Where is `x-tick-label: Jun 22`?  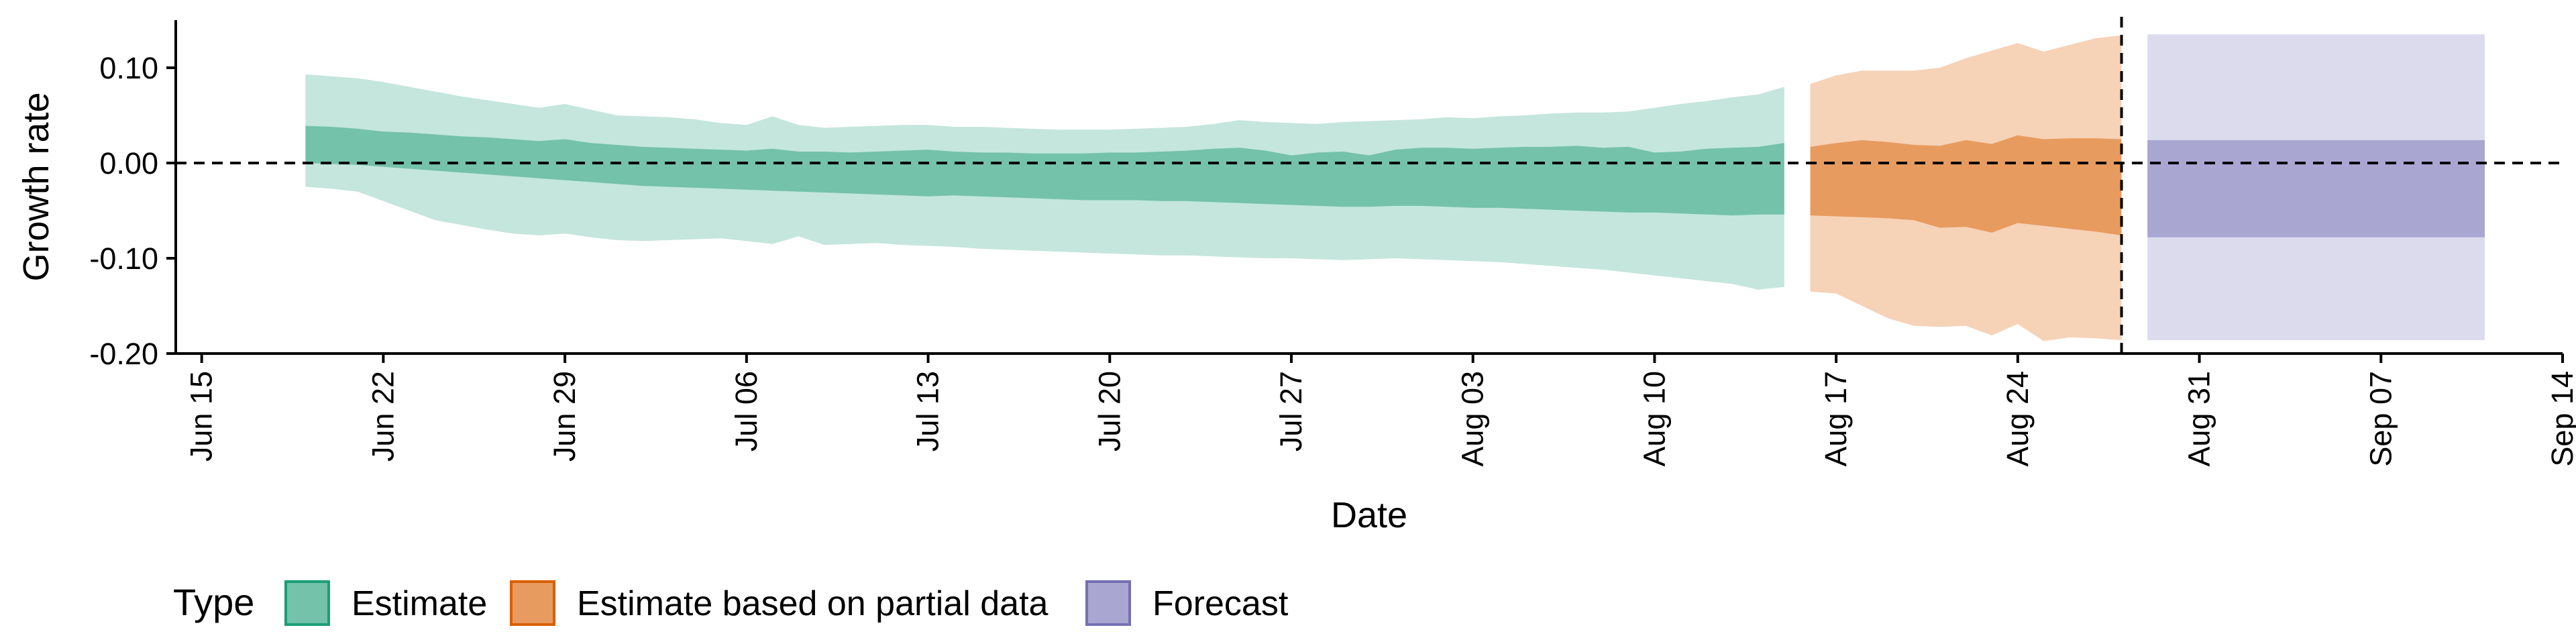
x-tick-label: Jun 22 is located at coordinates (383, 416).